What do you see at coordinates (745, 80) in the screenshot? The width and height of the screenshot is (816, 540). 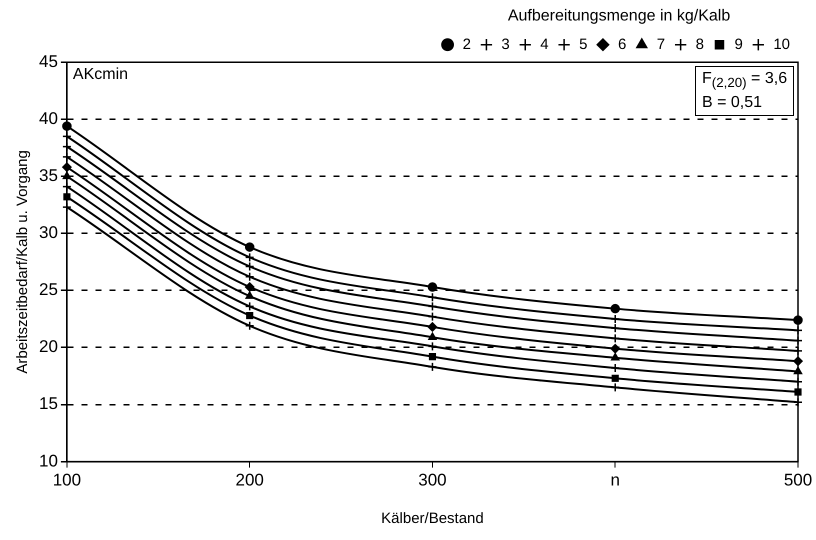 I see `annotation: F$_{(2,20)}$ = 3,6` at bounding box center [745, 80].